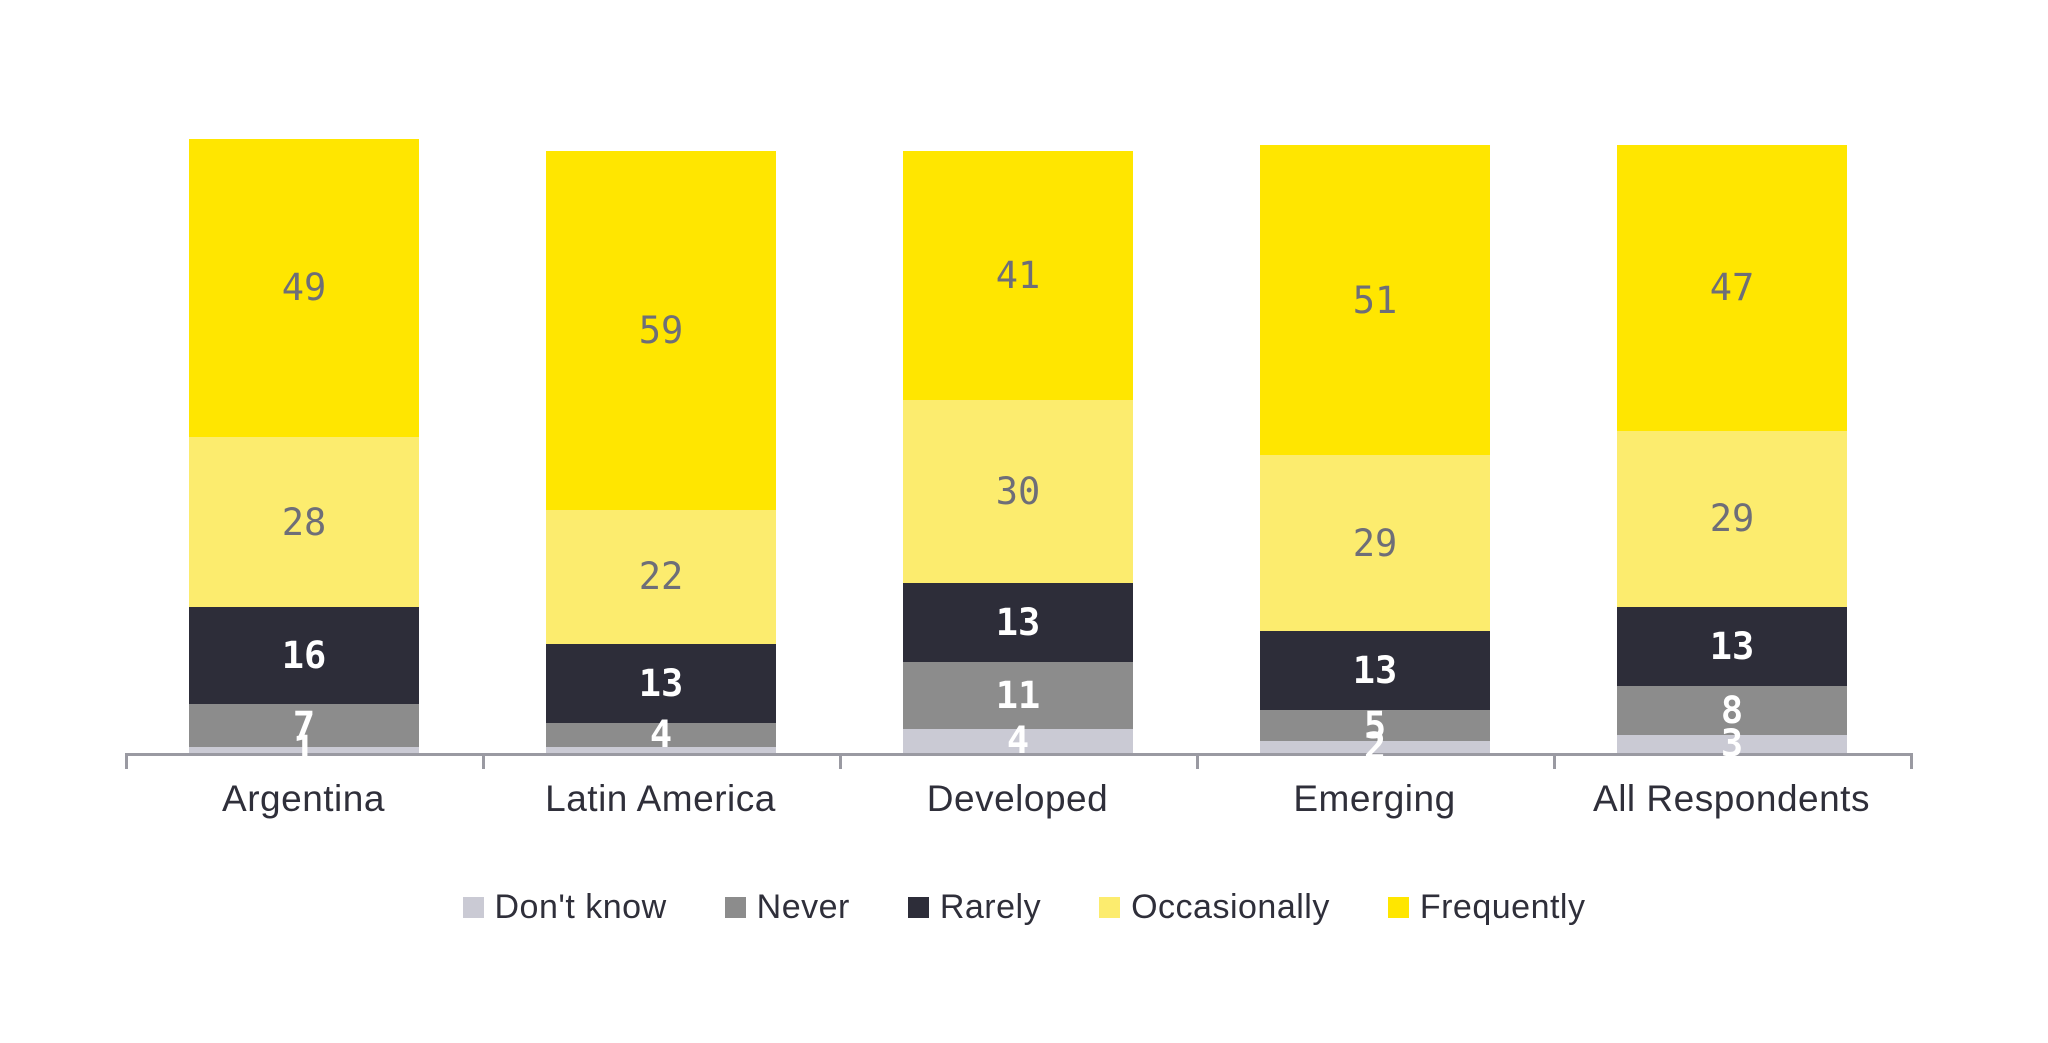 The image size is (2048, 1043). What do you see at coordinates (1502, 907) in the screenshot?
I see `legend-label: Frequently` at bounding box center [1502, 907].